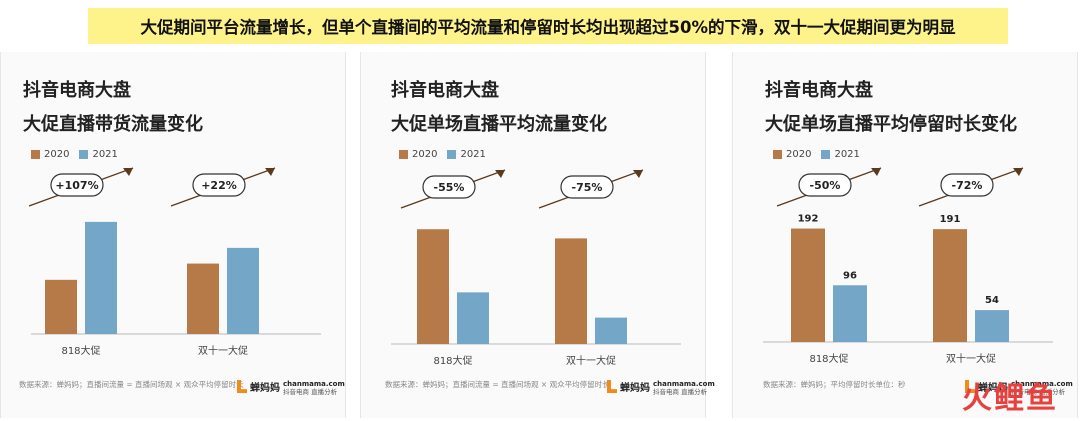 The width and height of the screenshot is (1080, 421). I want to click on change-annotation-1: -72%, so click(971, 187).